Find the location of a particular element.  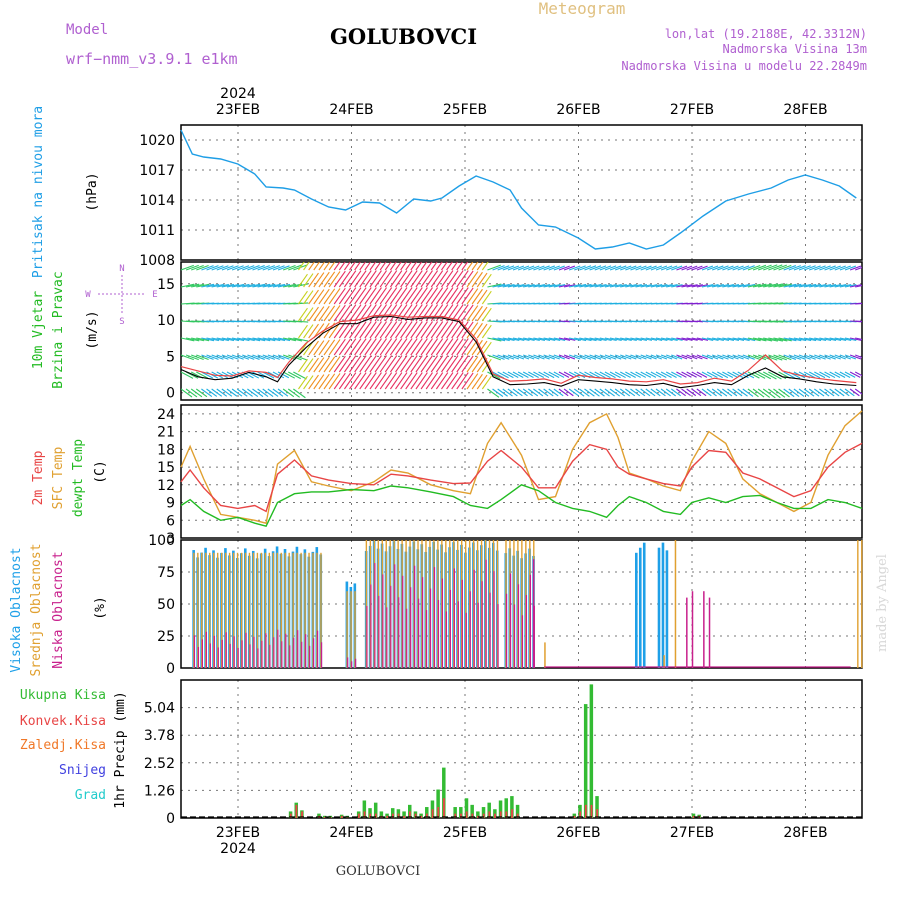

year-bottom: 2024 is located at coordinates (238, 849).